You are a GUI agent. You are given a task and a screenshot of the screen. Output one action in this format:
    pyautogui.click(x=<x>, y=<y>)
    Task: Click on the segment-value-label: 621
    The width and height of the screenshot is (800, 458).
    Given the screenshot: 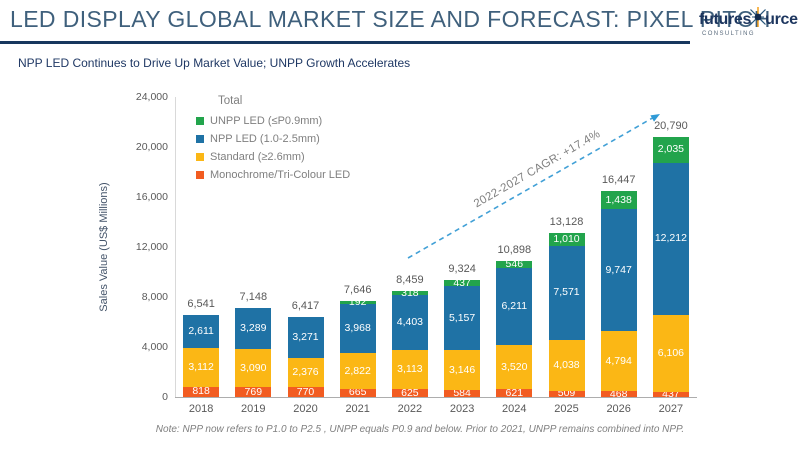 What is the action you would take?
    pyautogui.click(x=514, y=392)
    